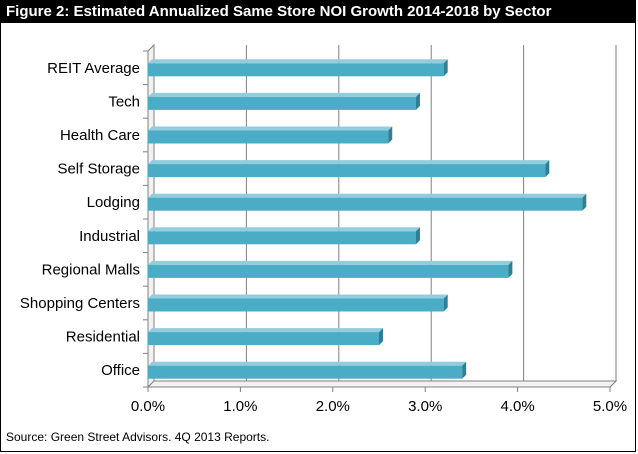 This screenshot has height=454, width=638. Describe the element at coordinates (93, 68) in the screenshot. I see `category-label: REIT Average` at that location.